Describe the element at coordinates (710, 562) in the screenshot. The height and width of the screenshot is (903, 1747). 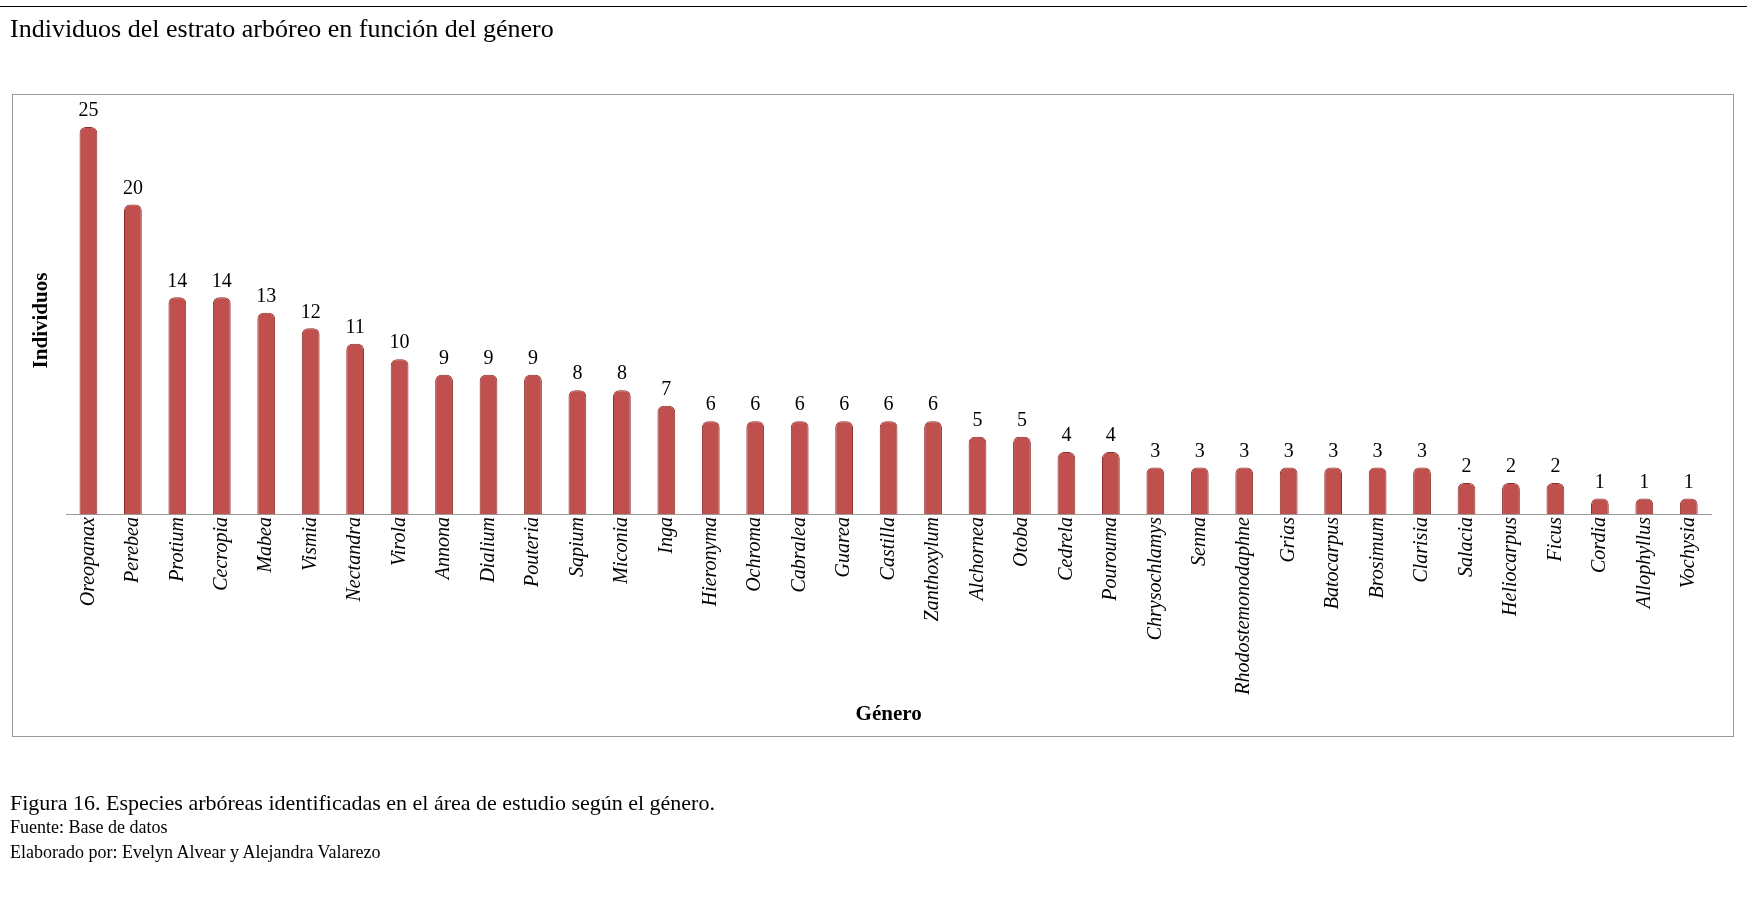
I see `x-tick-label: Hieronyma` at that location.